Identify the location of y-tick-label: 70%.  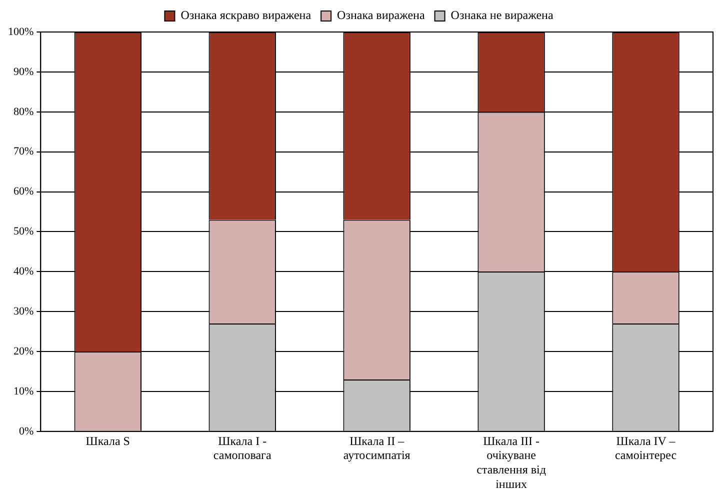
(23, 152).